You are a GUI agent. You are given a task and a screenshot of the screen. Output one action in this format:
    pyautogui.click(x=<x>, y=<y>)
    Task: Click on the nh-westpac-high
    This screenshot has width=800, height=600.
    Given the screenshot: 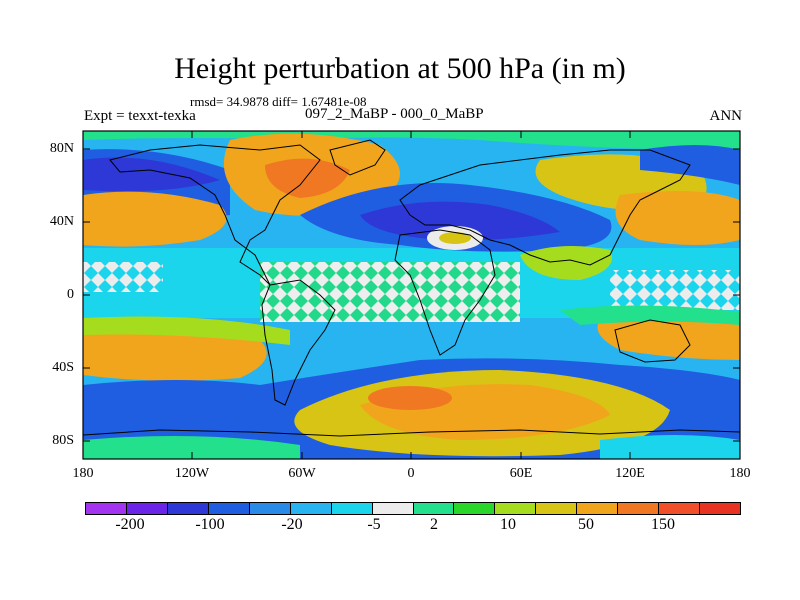 What is the action you would take?
    pyautogui.click(x=155, y=219)
    